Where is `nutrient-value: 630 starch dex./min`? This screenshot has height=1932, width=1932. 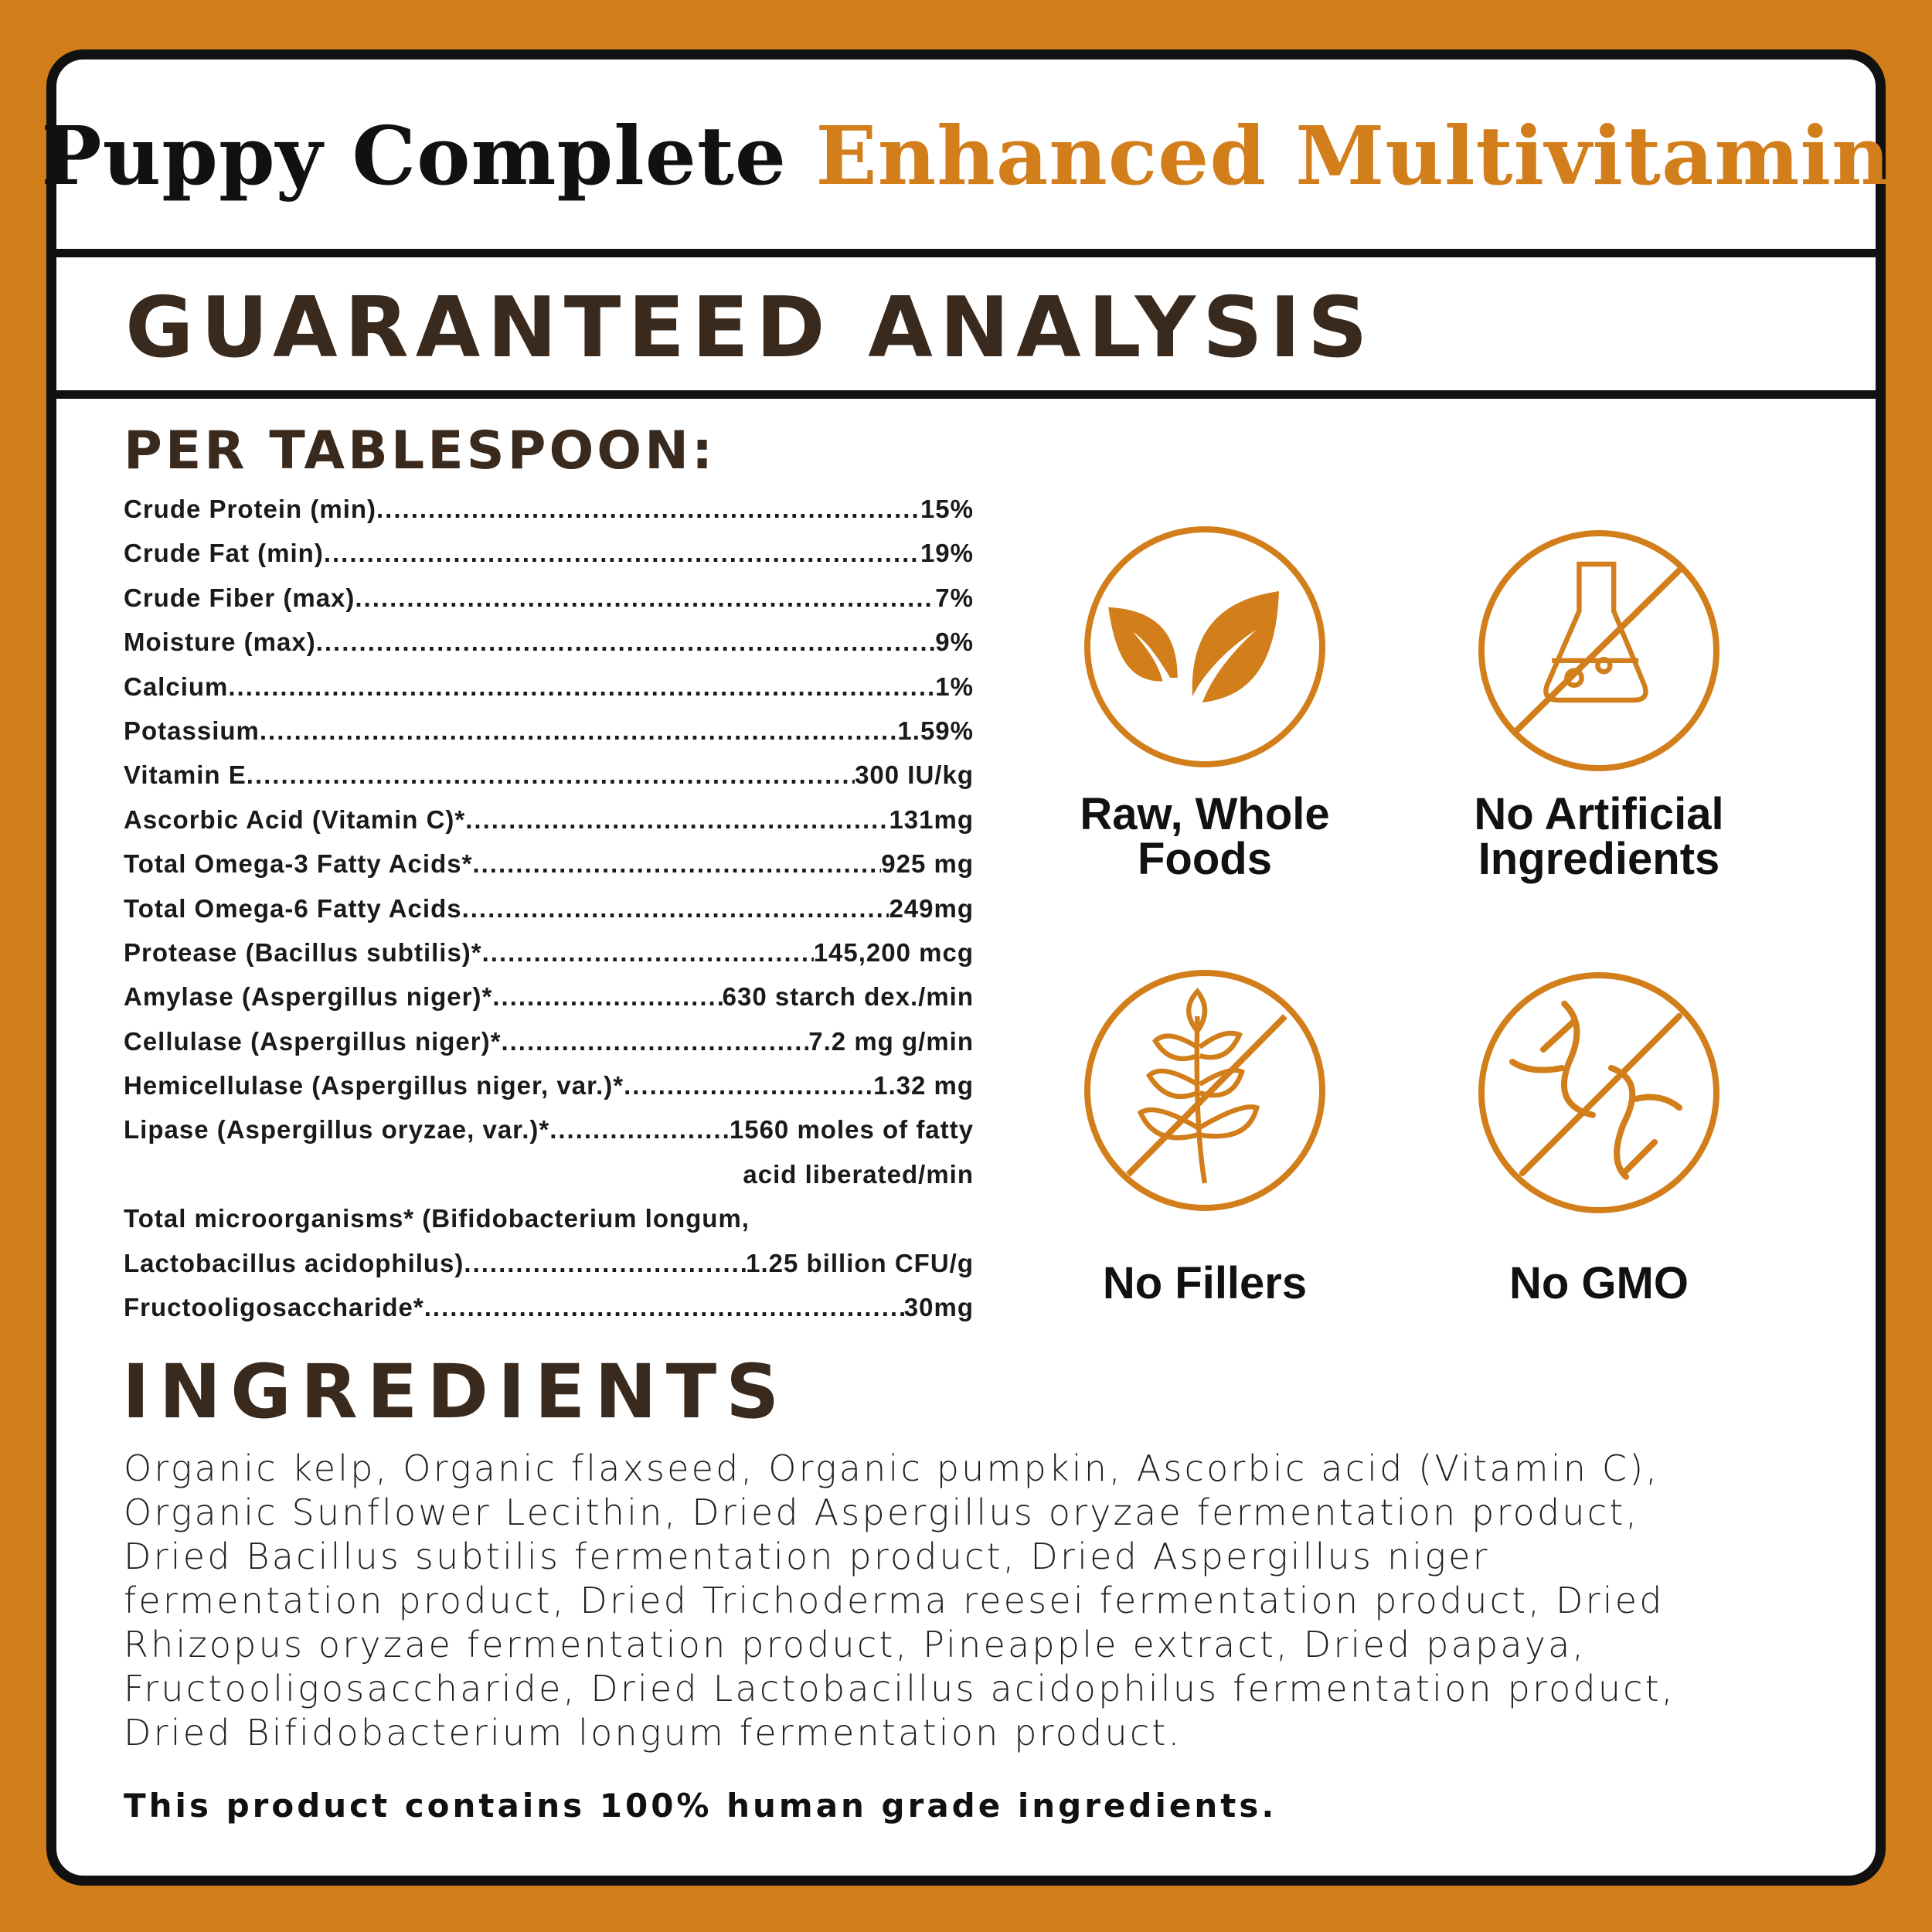
nutrient-value: 630 starch dex./min is located at coordinates (848, 997).